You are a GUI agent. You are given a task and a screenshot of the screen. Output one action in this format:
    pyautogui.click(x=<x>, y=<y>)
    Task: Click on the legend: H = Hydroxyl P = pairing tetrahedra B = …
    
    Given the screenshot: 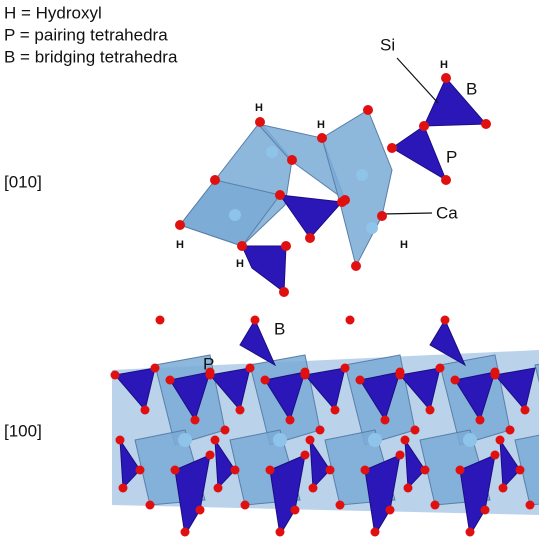 What is the action you would take?
    pyautogui.click(x=91, y=34)
    